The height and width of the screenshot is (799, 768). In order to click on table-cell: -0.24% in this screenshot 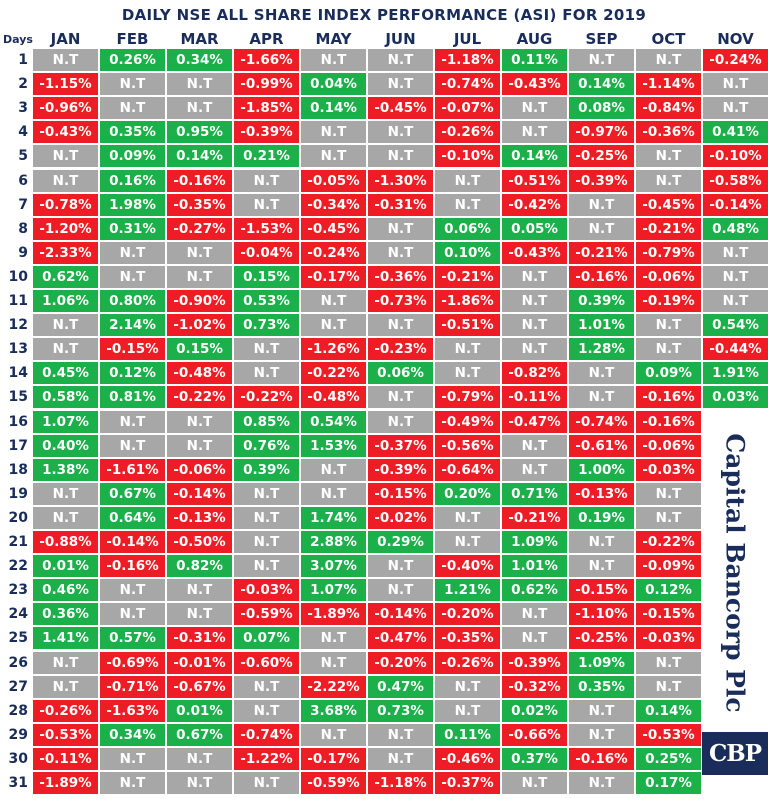, I will do `click(735, 60)`.